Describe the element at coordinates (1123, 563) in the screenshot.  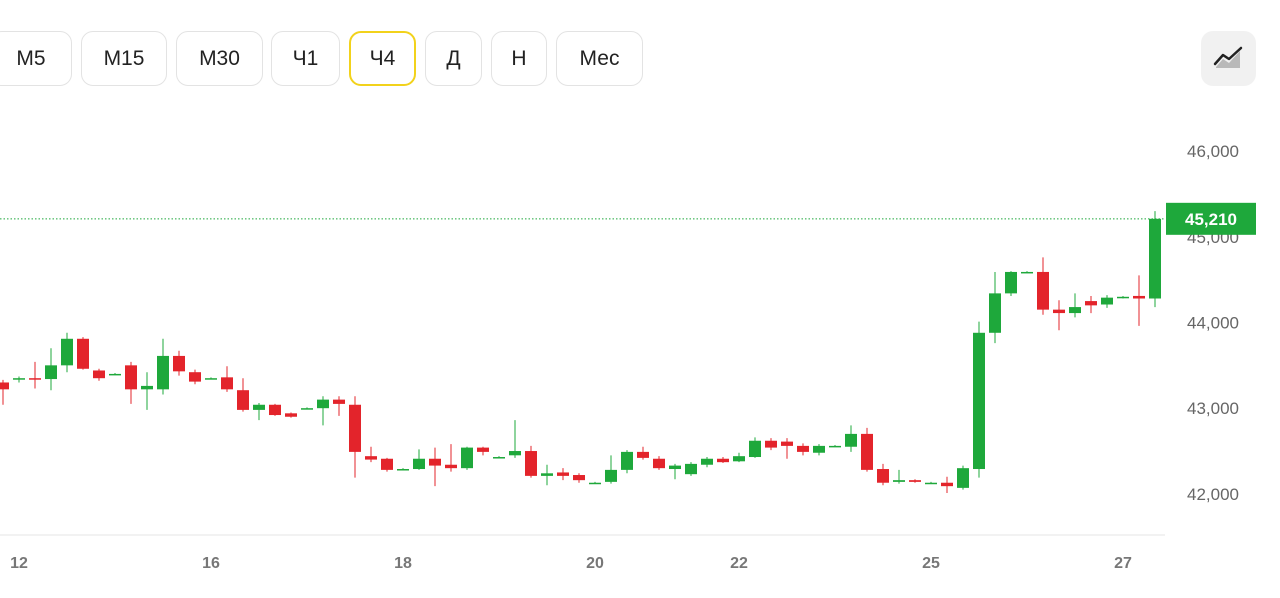
I see `x-tick-label: 27` at that location.